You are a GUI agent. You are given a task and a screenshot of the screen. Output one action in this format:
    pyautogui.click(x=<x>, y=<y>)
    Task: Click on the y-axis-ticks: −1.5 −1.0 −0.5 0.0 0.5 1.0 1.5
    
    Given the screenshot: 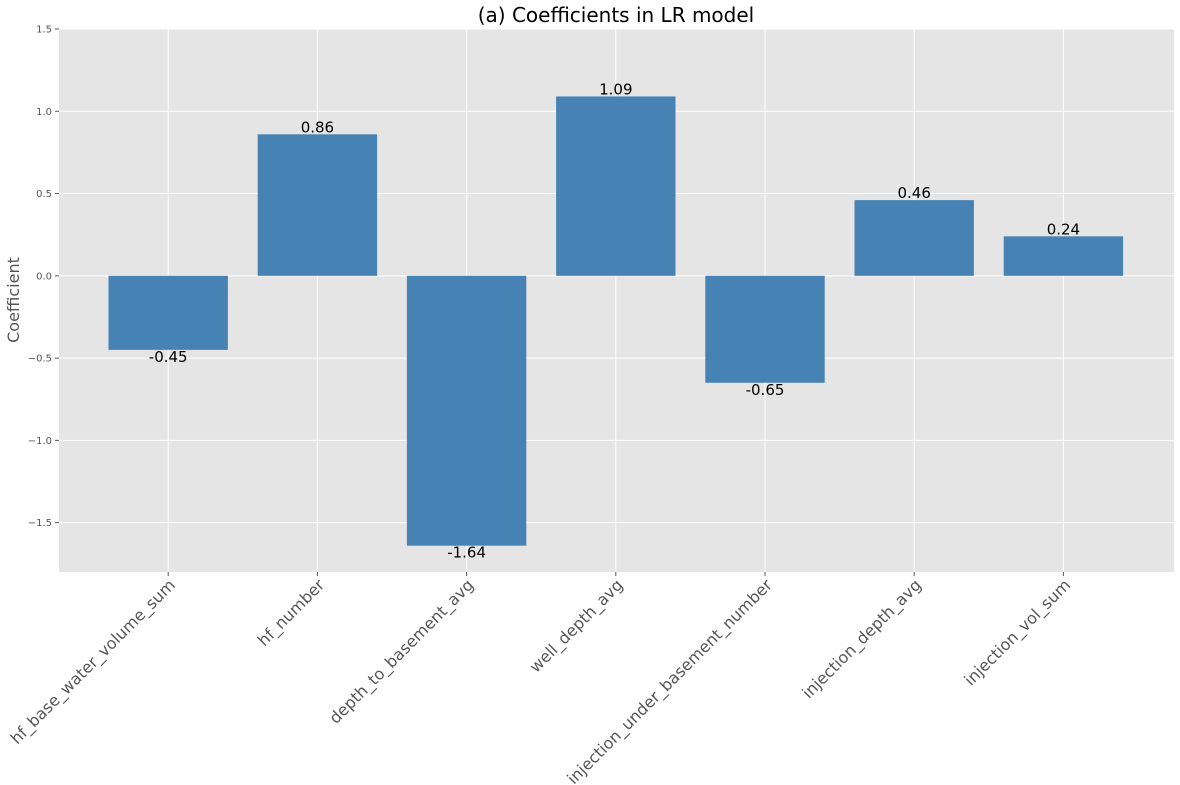 What is the action you would take?
    pyautogui.click(x=43, y=277)
    